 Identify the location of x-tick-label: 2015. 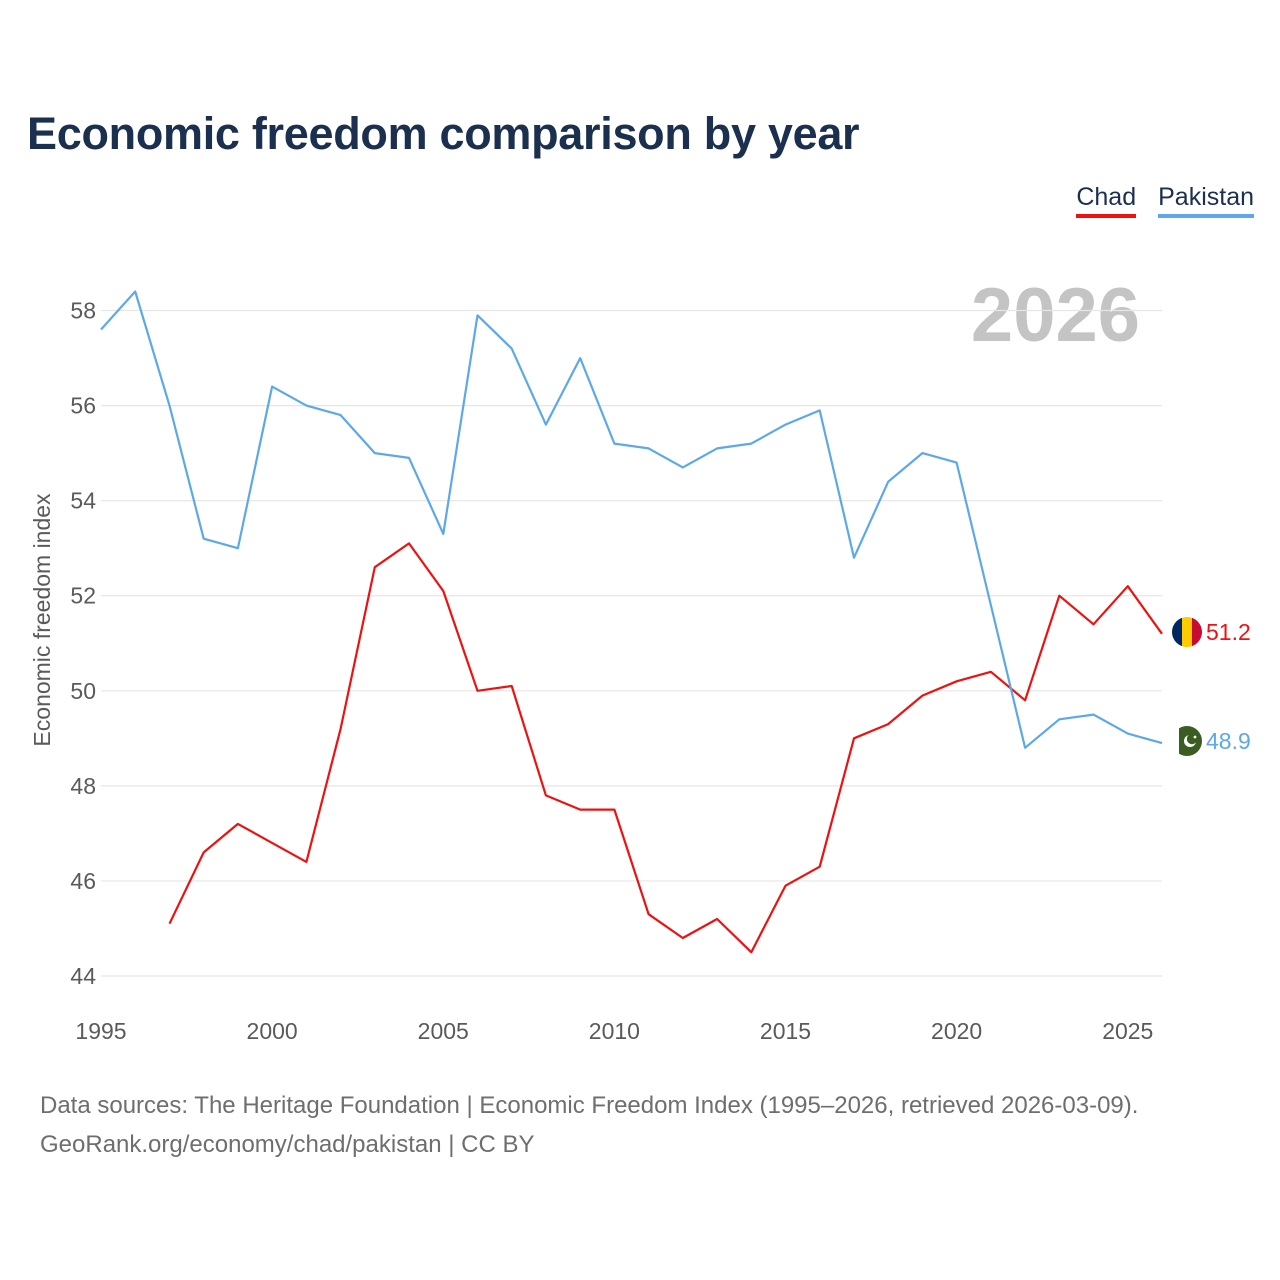
(785, 1031).